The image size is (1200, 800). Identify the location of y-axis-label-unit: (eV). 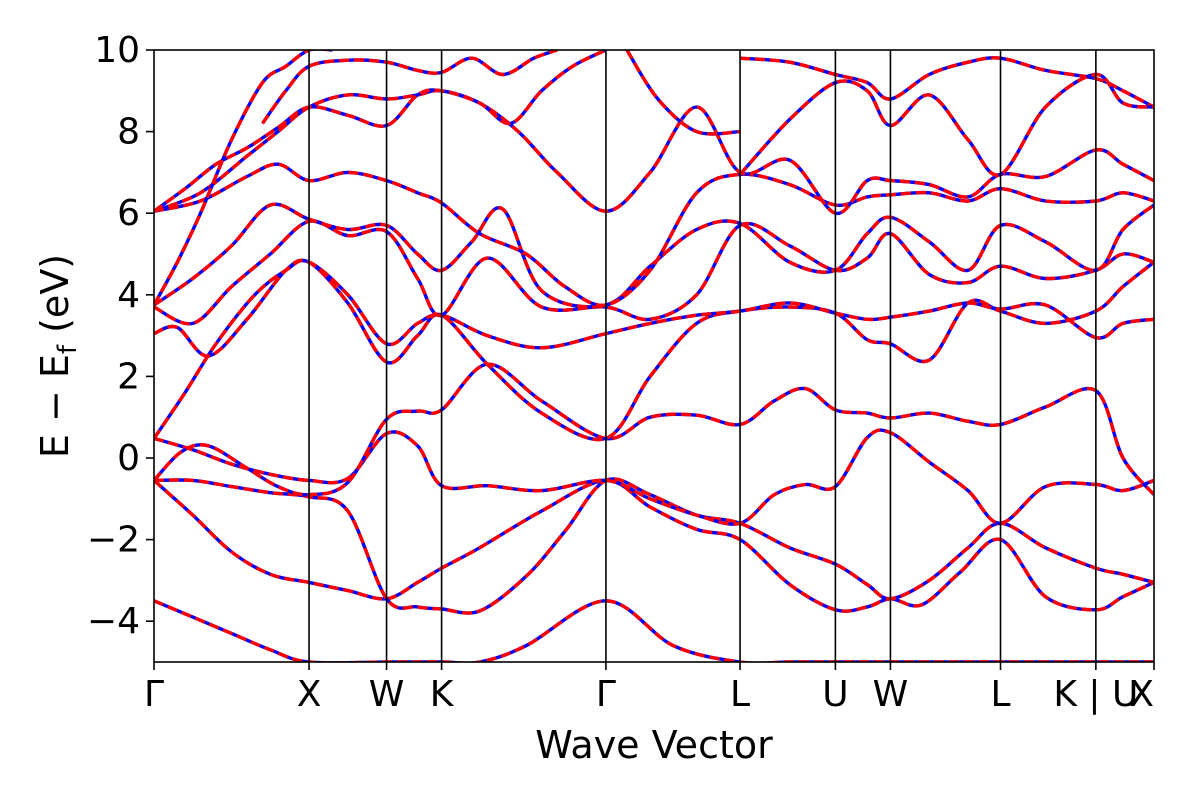
(55, 299).